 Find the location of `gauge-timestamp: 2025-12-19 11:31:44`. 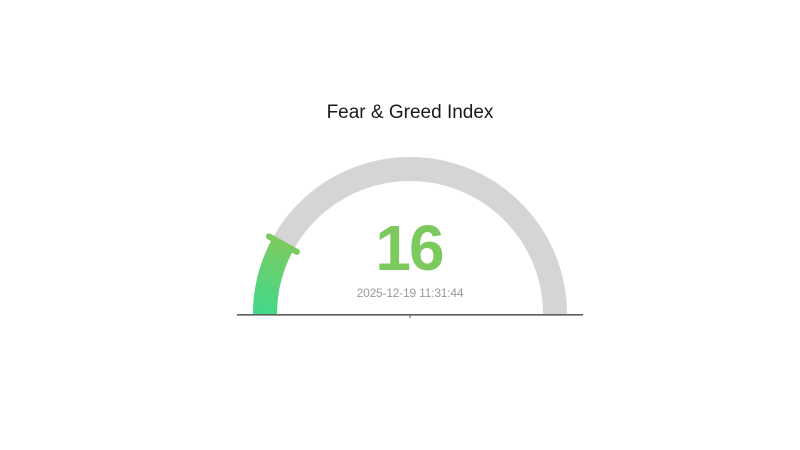

gauge-timestamp: 2025-12-19 11:31:44 is located at coordinates (410, 293).